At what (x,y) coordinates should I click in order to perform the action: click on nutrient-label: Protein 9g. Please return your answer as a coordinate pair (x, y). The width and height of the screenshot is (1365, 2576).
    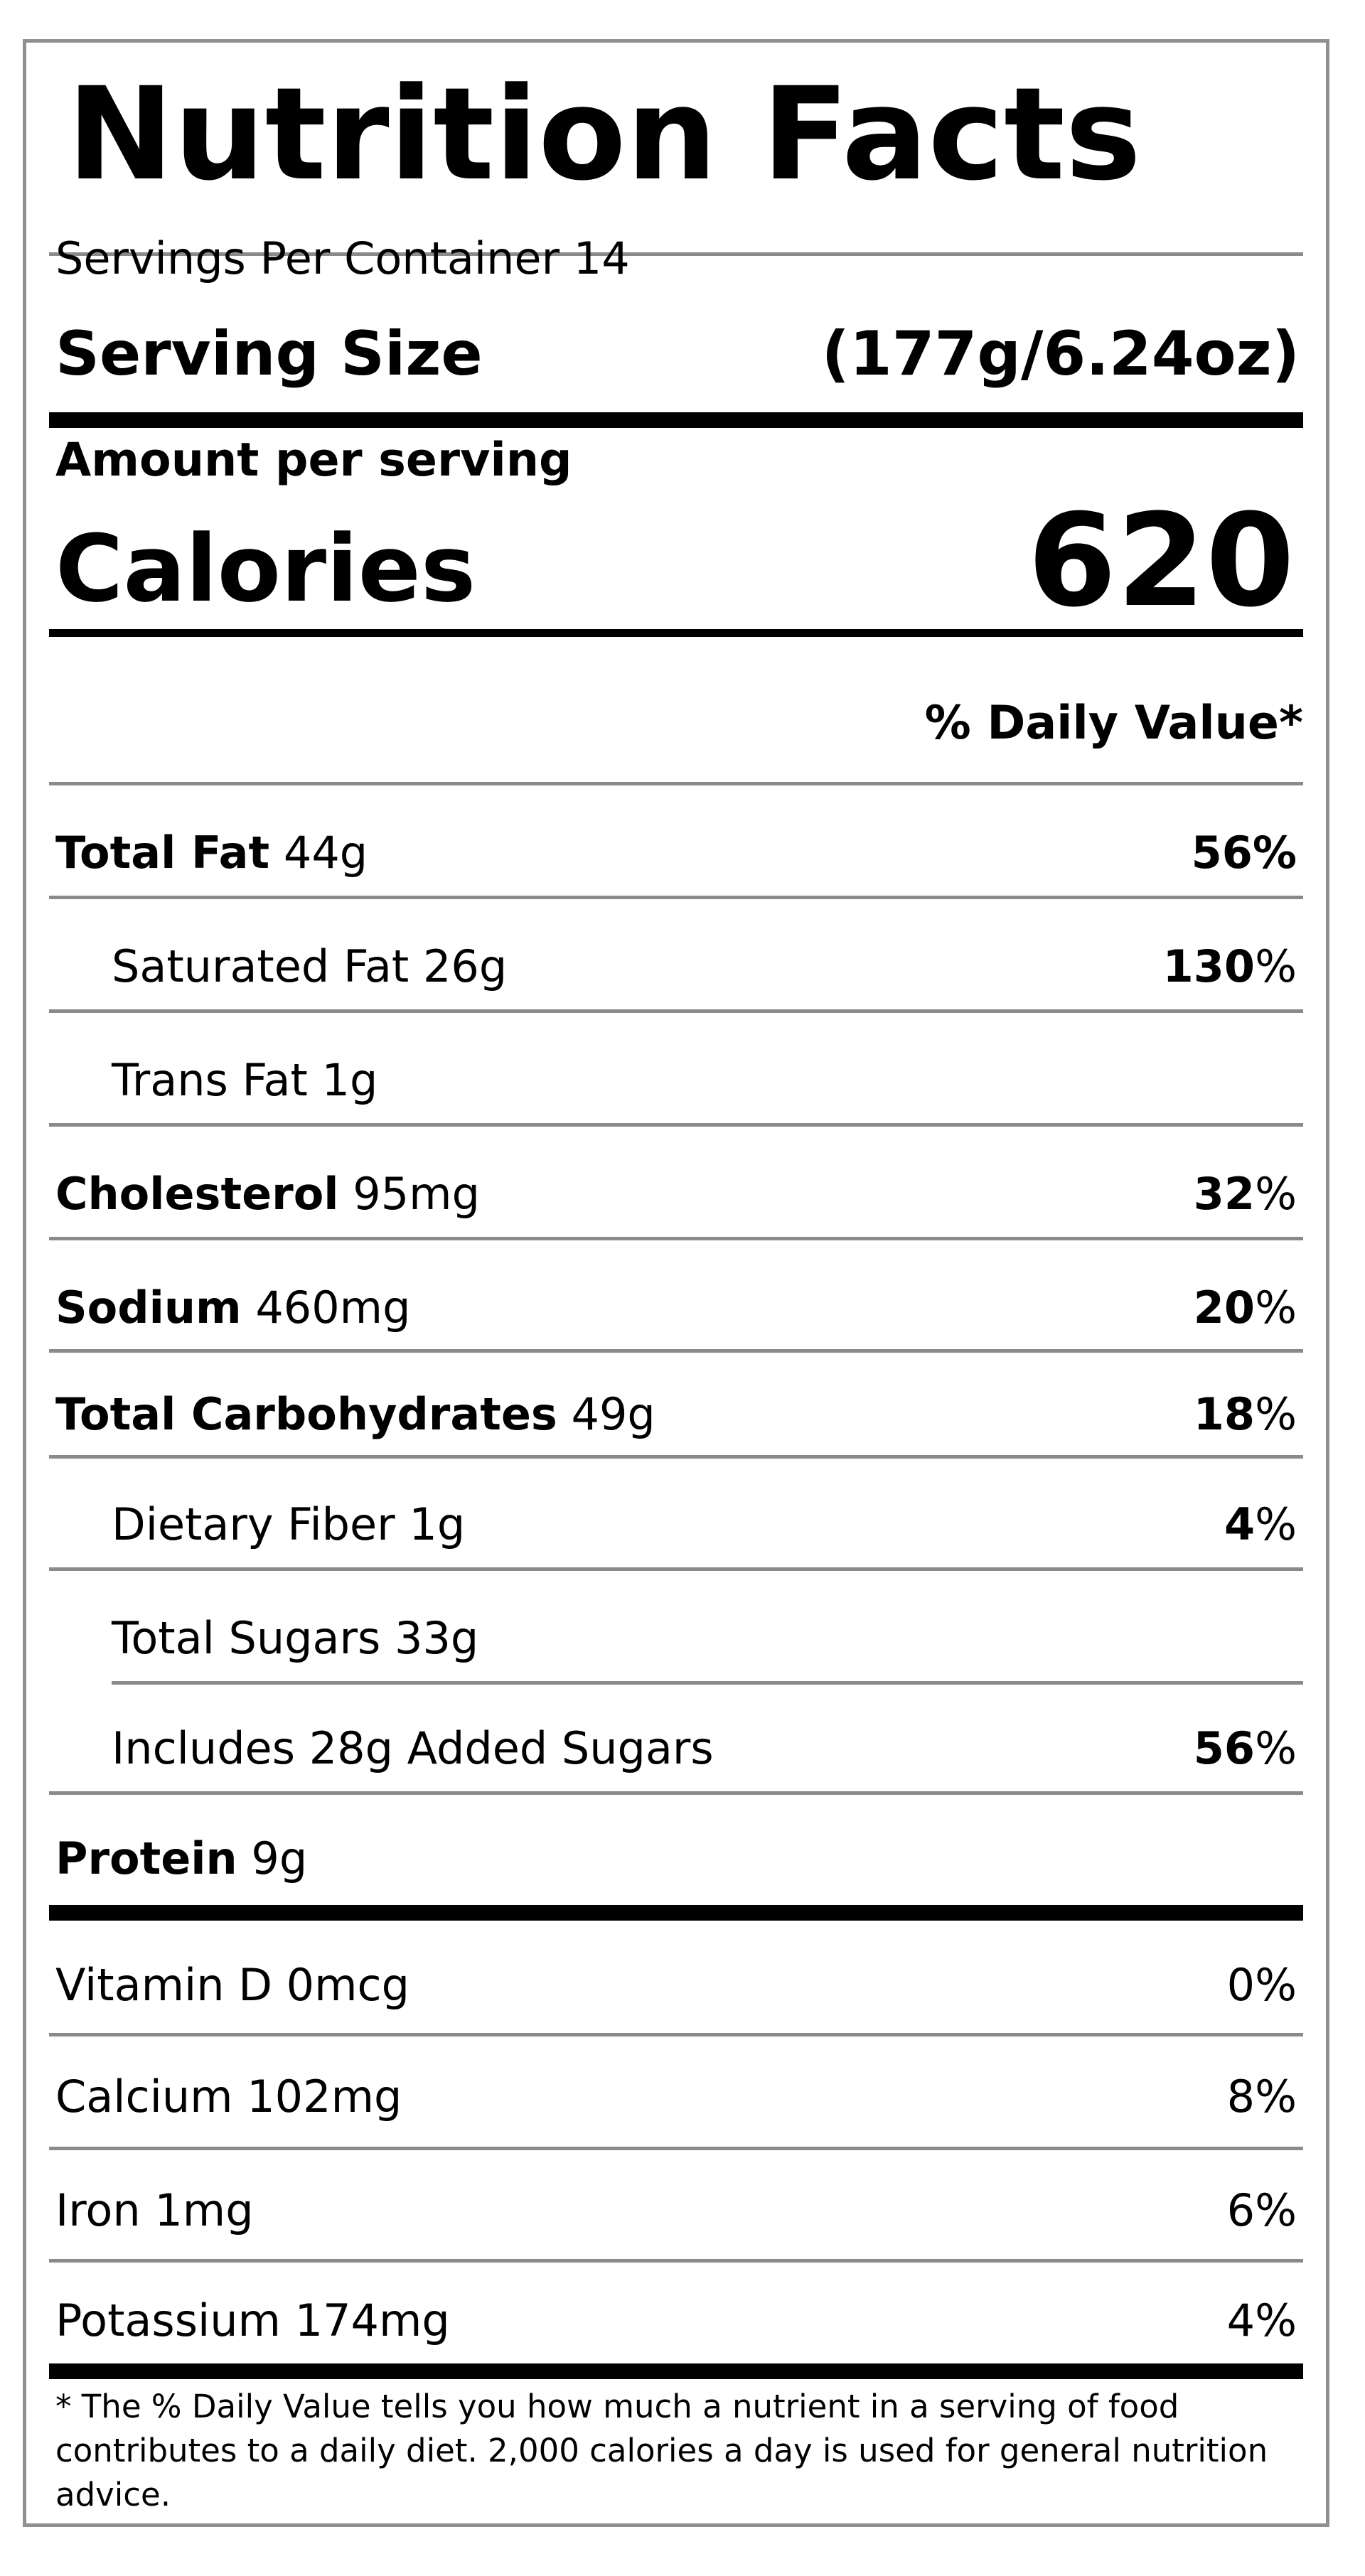
    Looking at the image, I should click on (181, 1859).